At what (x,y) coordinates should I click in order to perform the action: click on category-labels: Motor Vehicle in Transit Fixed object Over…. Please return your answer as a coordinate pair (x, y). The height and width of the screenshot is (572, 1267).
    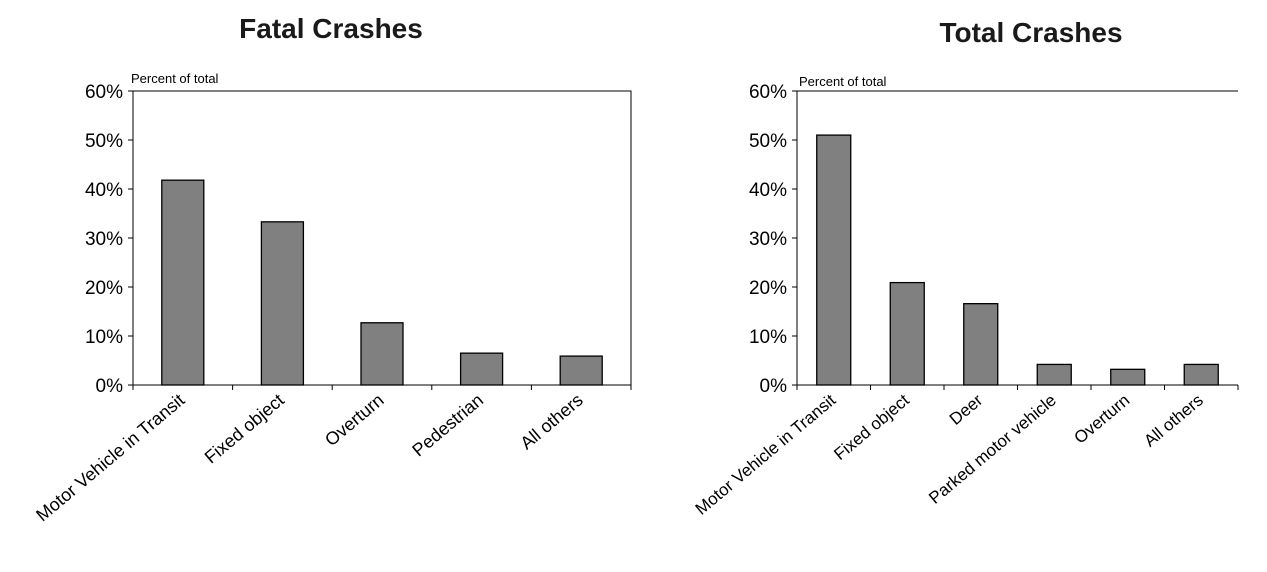
    Looking at the image, I should click on (309, 458).